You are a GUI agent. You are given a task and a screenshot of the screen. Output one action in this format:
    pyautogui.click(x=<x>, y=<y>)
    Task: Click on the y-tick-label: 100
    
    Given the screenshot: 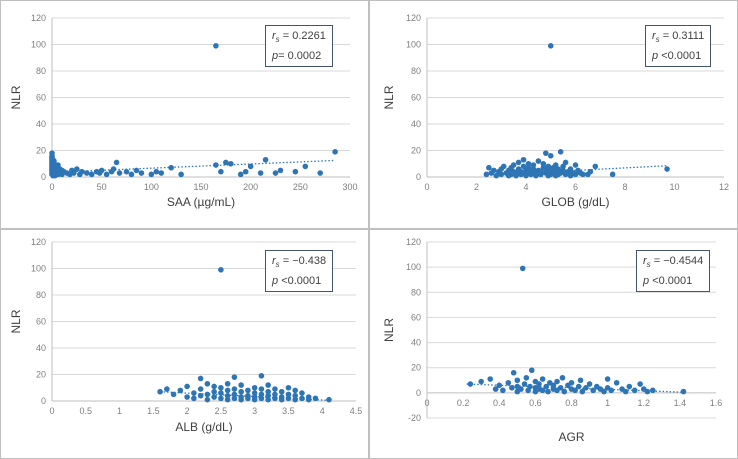 What is the action you would take?
    pyautogui.click(x=413, y=267)
    